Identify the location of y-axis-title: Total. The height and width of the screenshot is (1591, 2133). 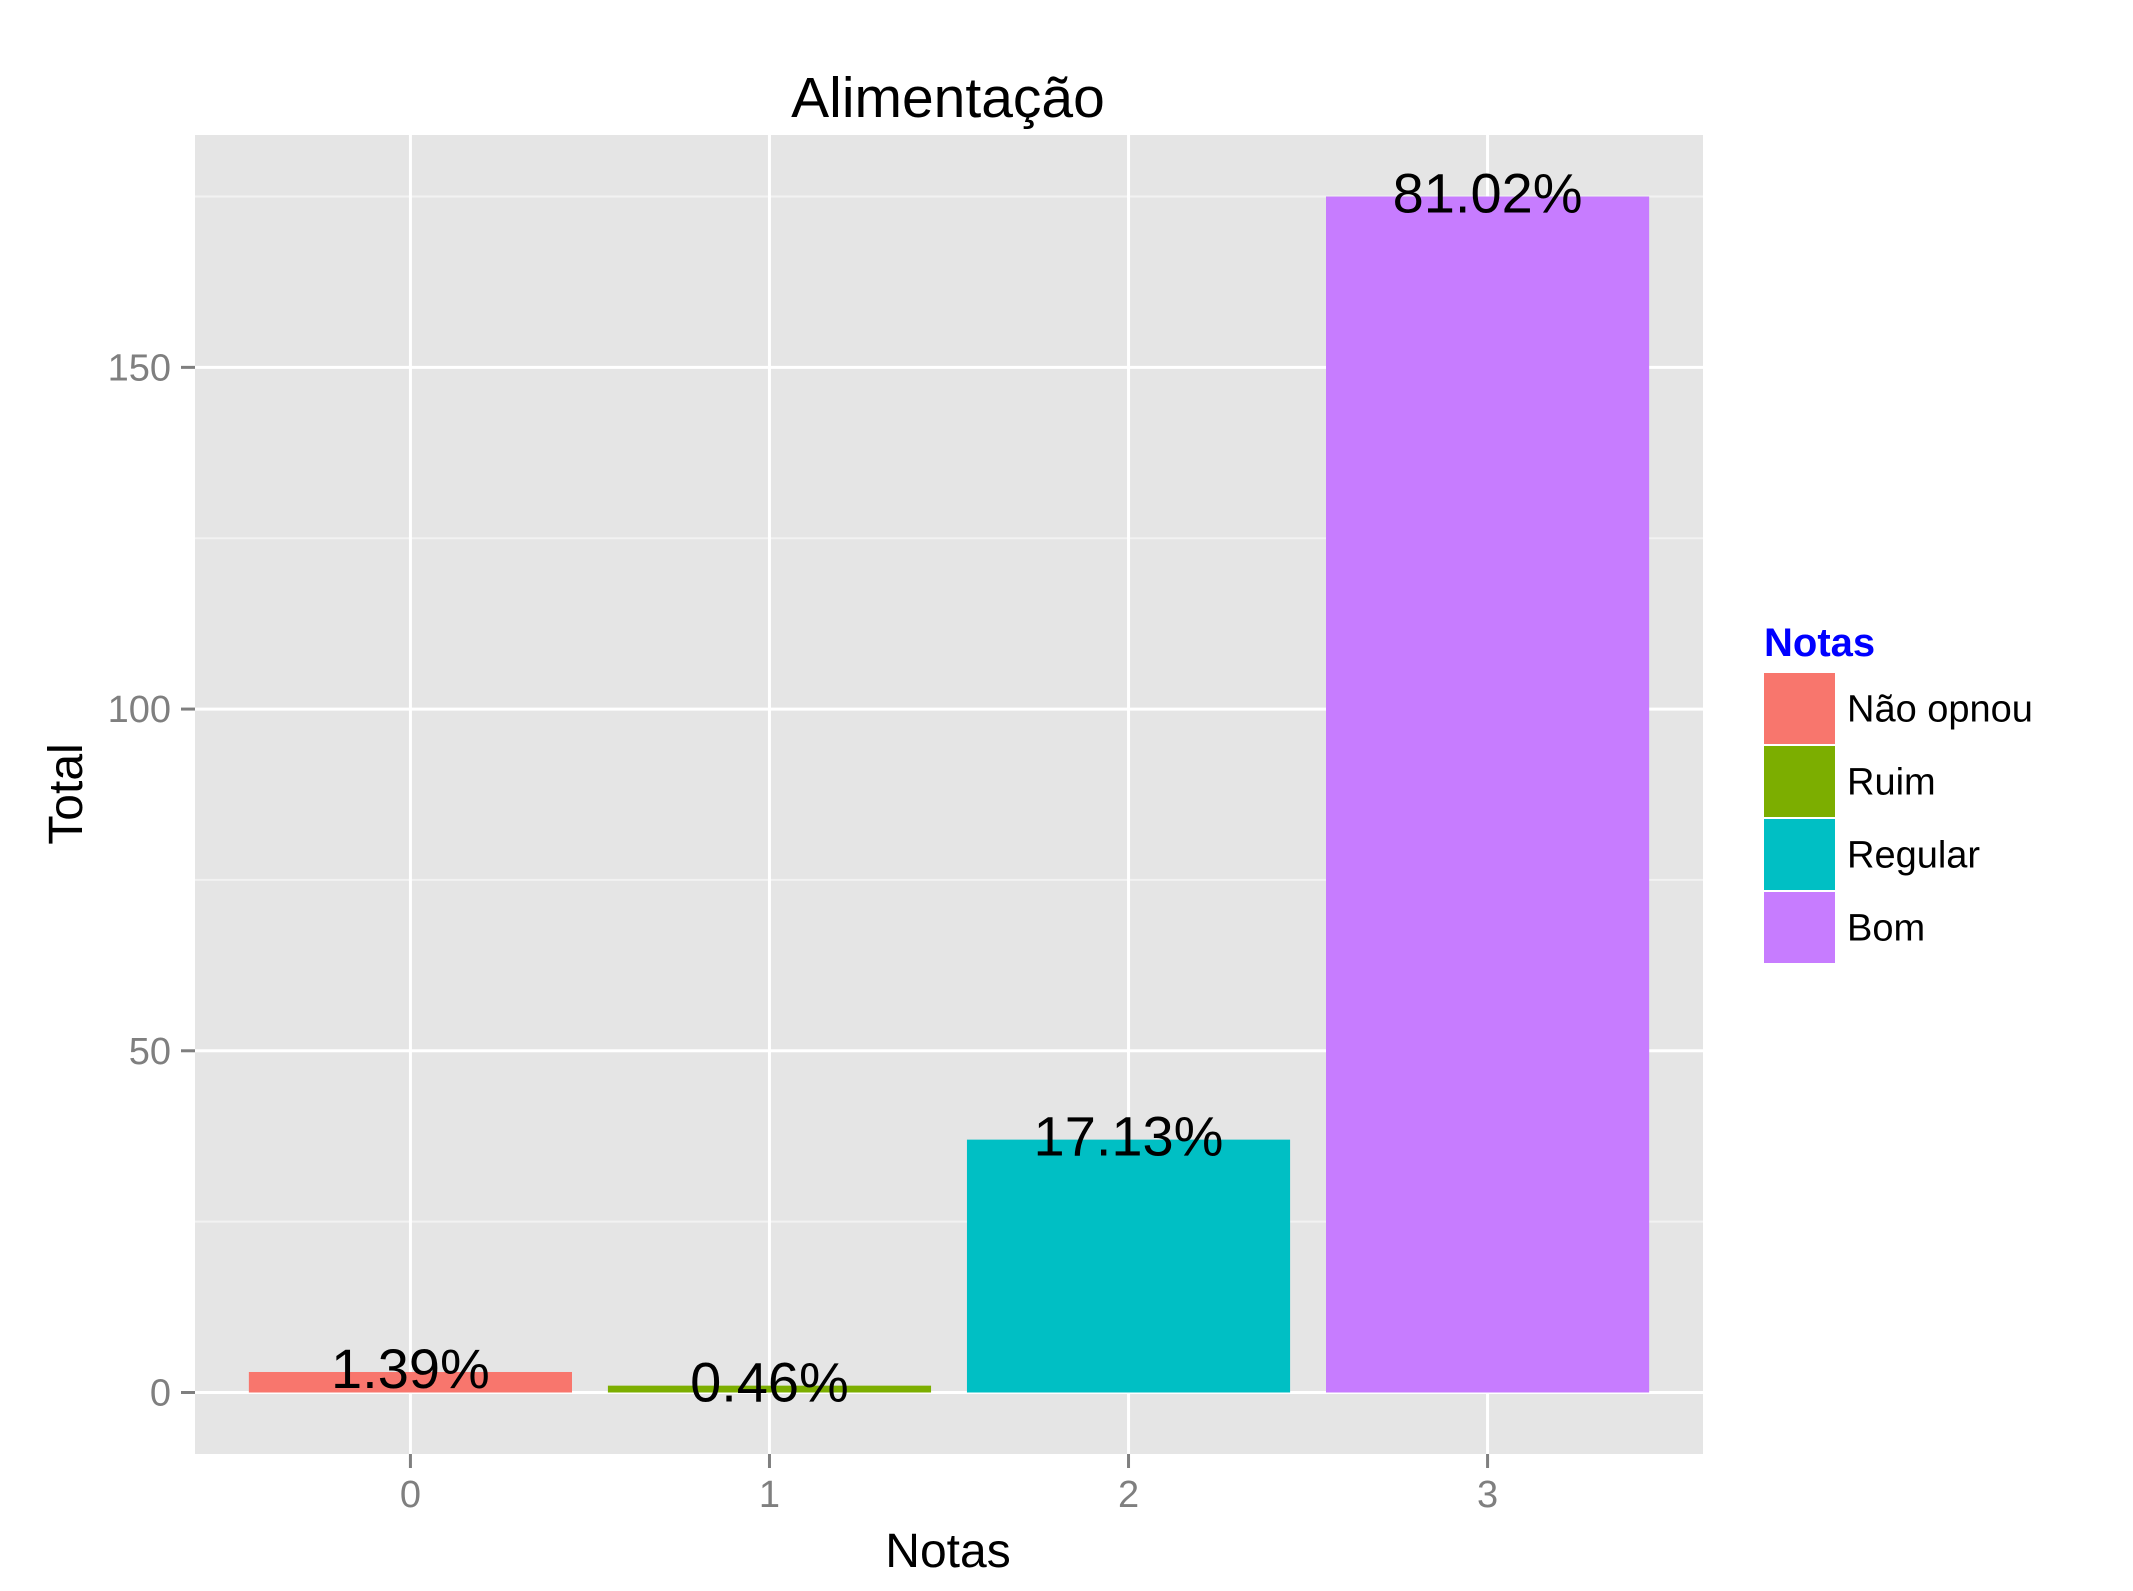
(66, 793).